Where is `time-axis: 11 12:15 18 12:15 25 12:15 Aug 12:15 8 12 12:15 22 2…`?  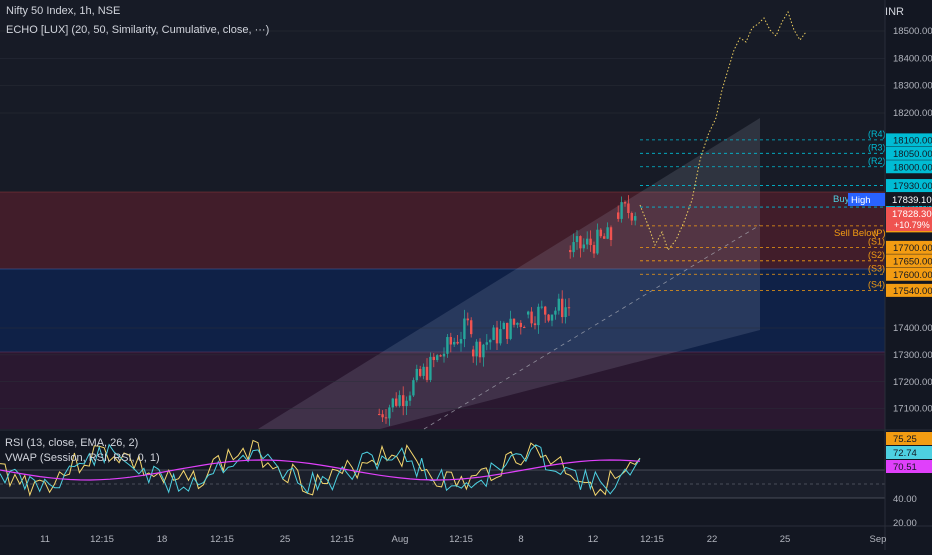 time-axis: 11 12:15 18 12:15 25 12:15 Aug 12:15 8 12 12:15 22 2… is located at coordinates (463, 539).